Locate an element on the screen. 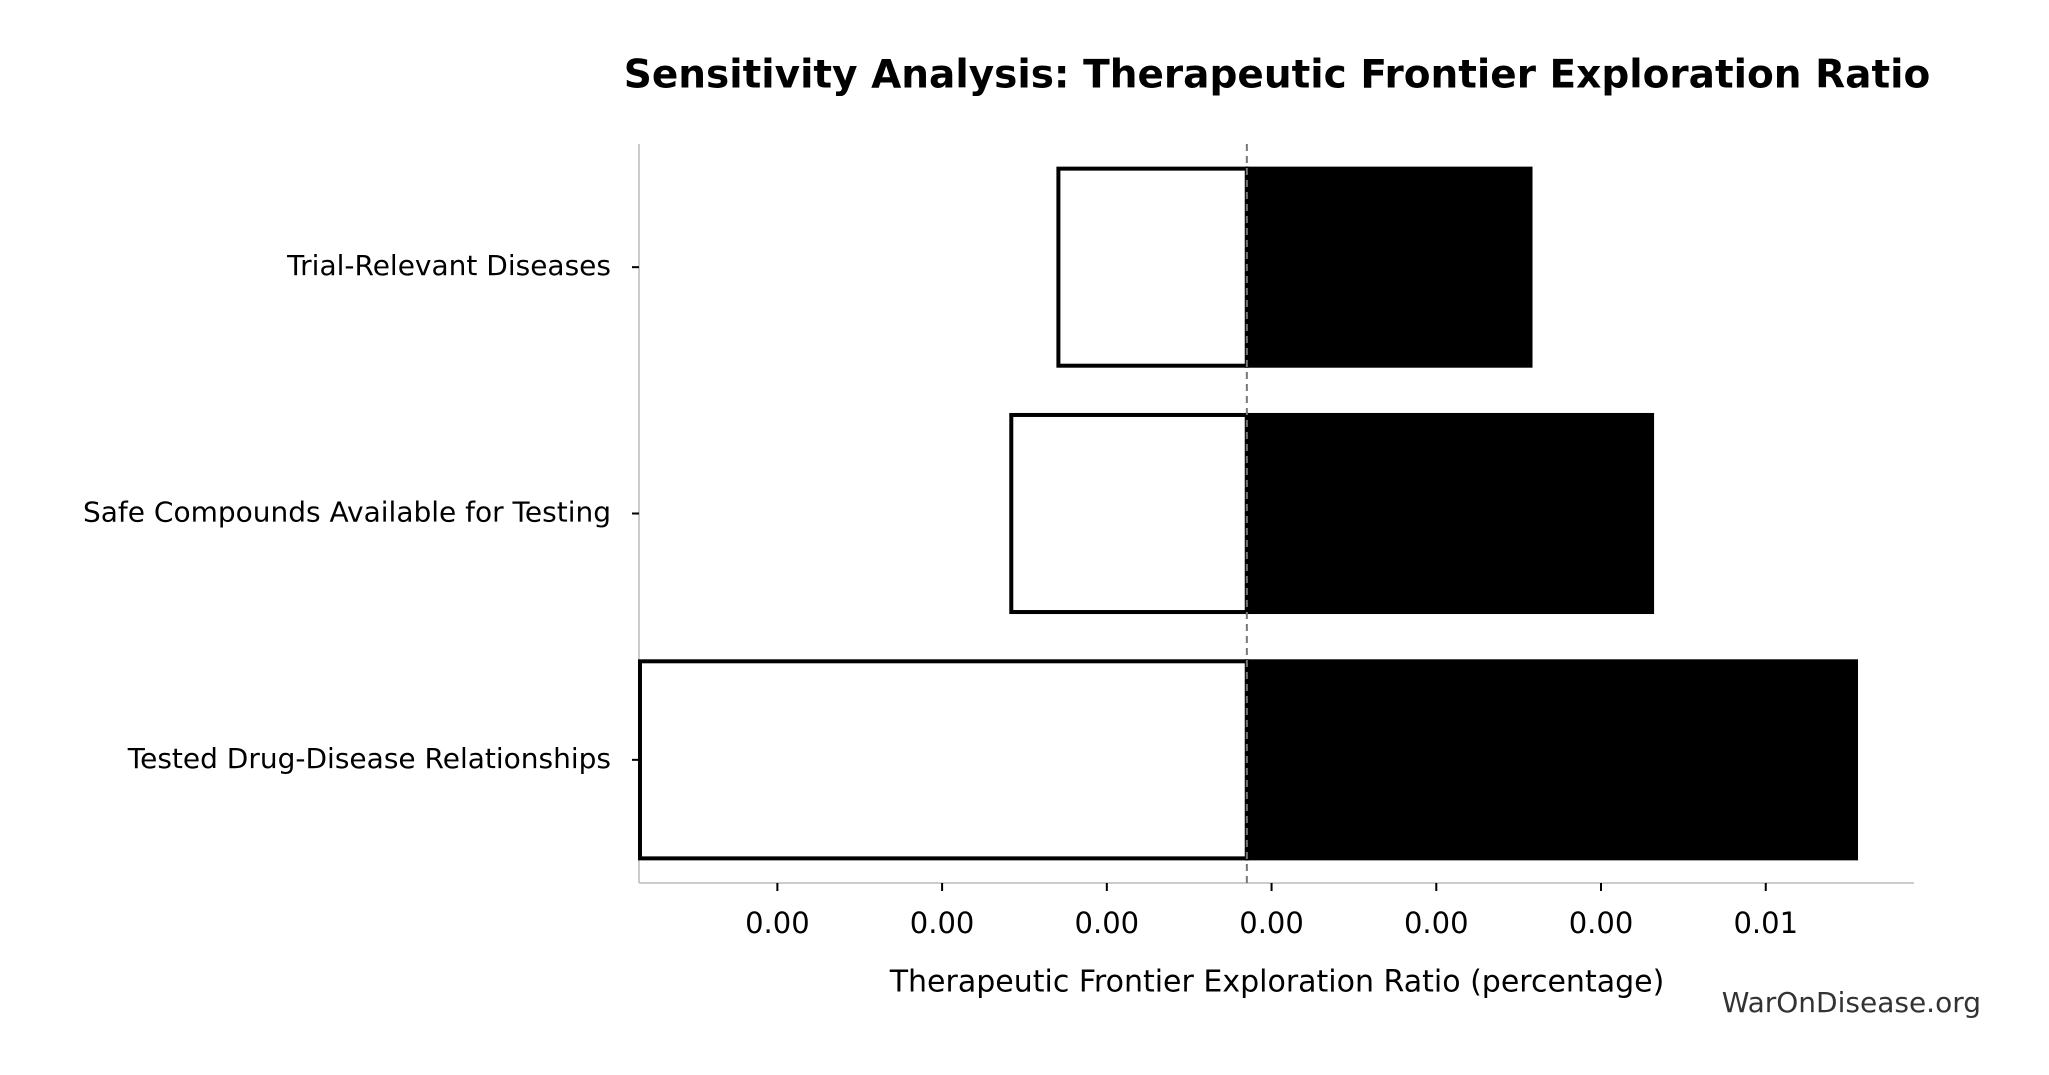  x-tick-label: 0.01 is located at coordinates (1765, 923).